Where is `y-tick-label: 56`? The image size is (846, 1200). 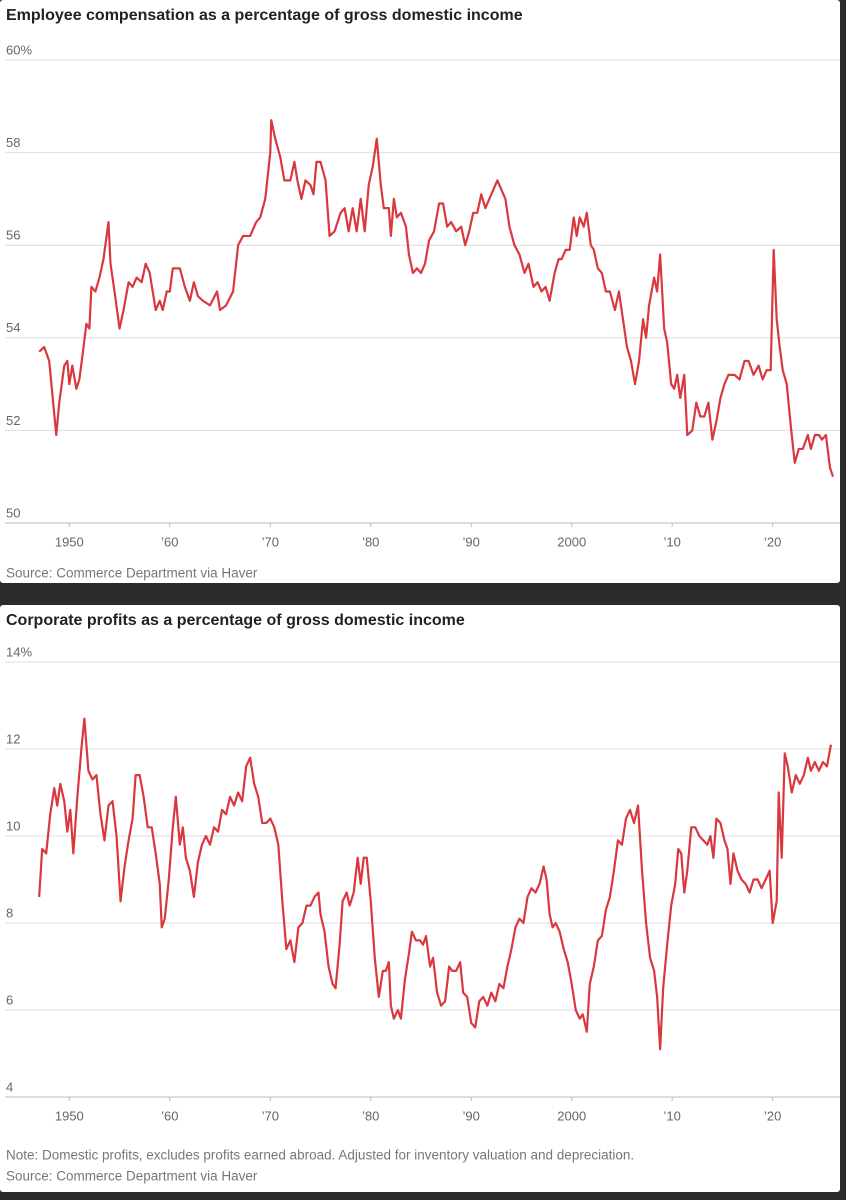
y-tick-label: 56 is located at coordinates (13, 235).